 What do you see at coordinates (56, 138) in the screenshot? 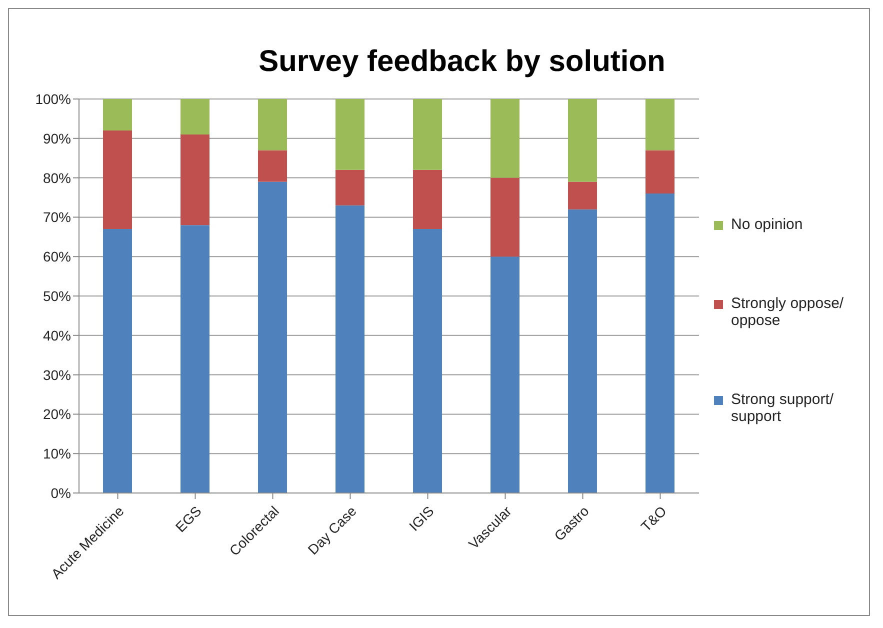
I see `y-tick-label: 90%` at bounding box center [56, 138].